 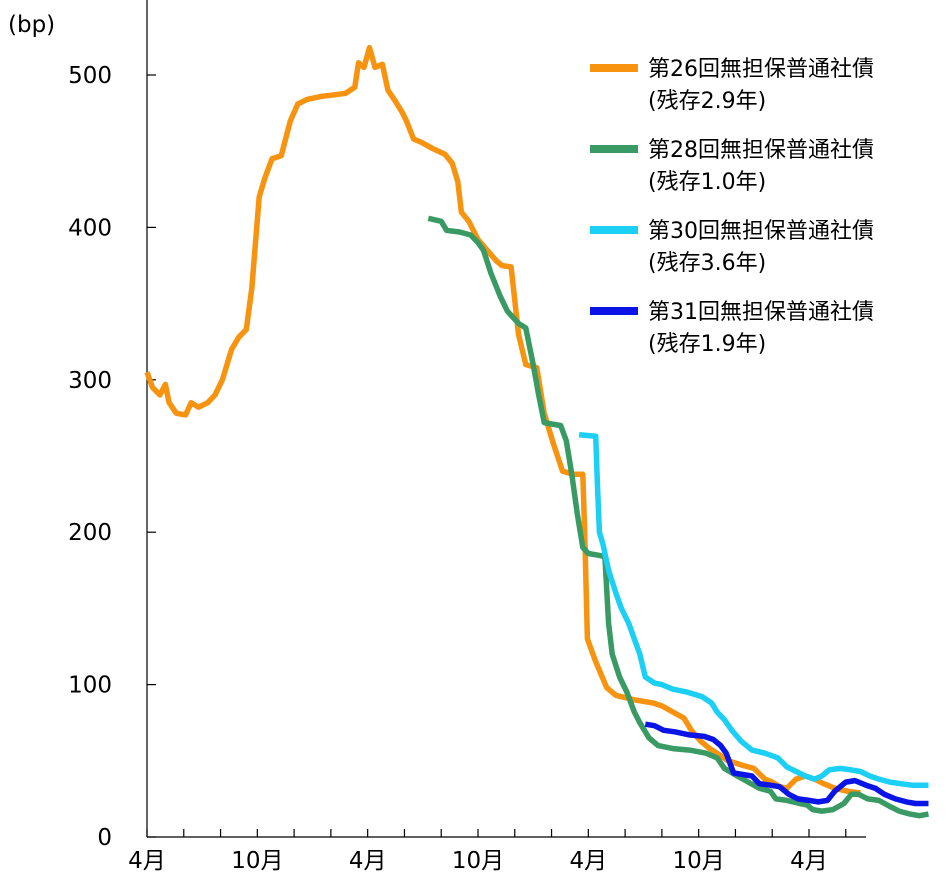 I want to click on legend-sublabel-4: (残存1.9年), so click(x=707, y=344).